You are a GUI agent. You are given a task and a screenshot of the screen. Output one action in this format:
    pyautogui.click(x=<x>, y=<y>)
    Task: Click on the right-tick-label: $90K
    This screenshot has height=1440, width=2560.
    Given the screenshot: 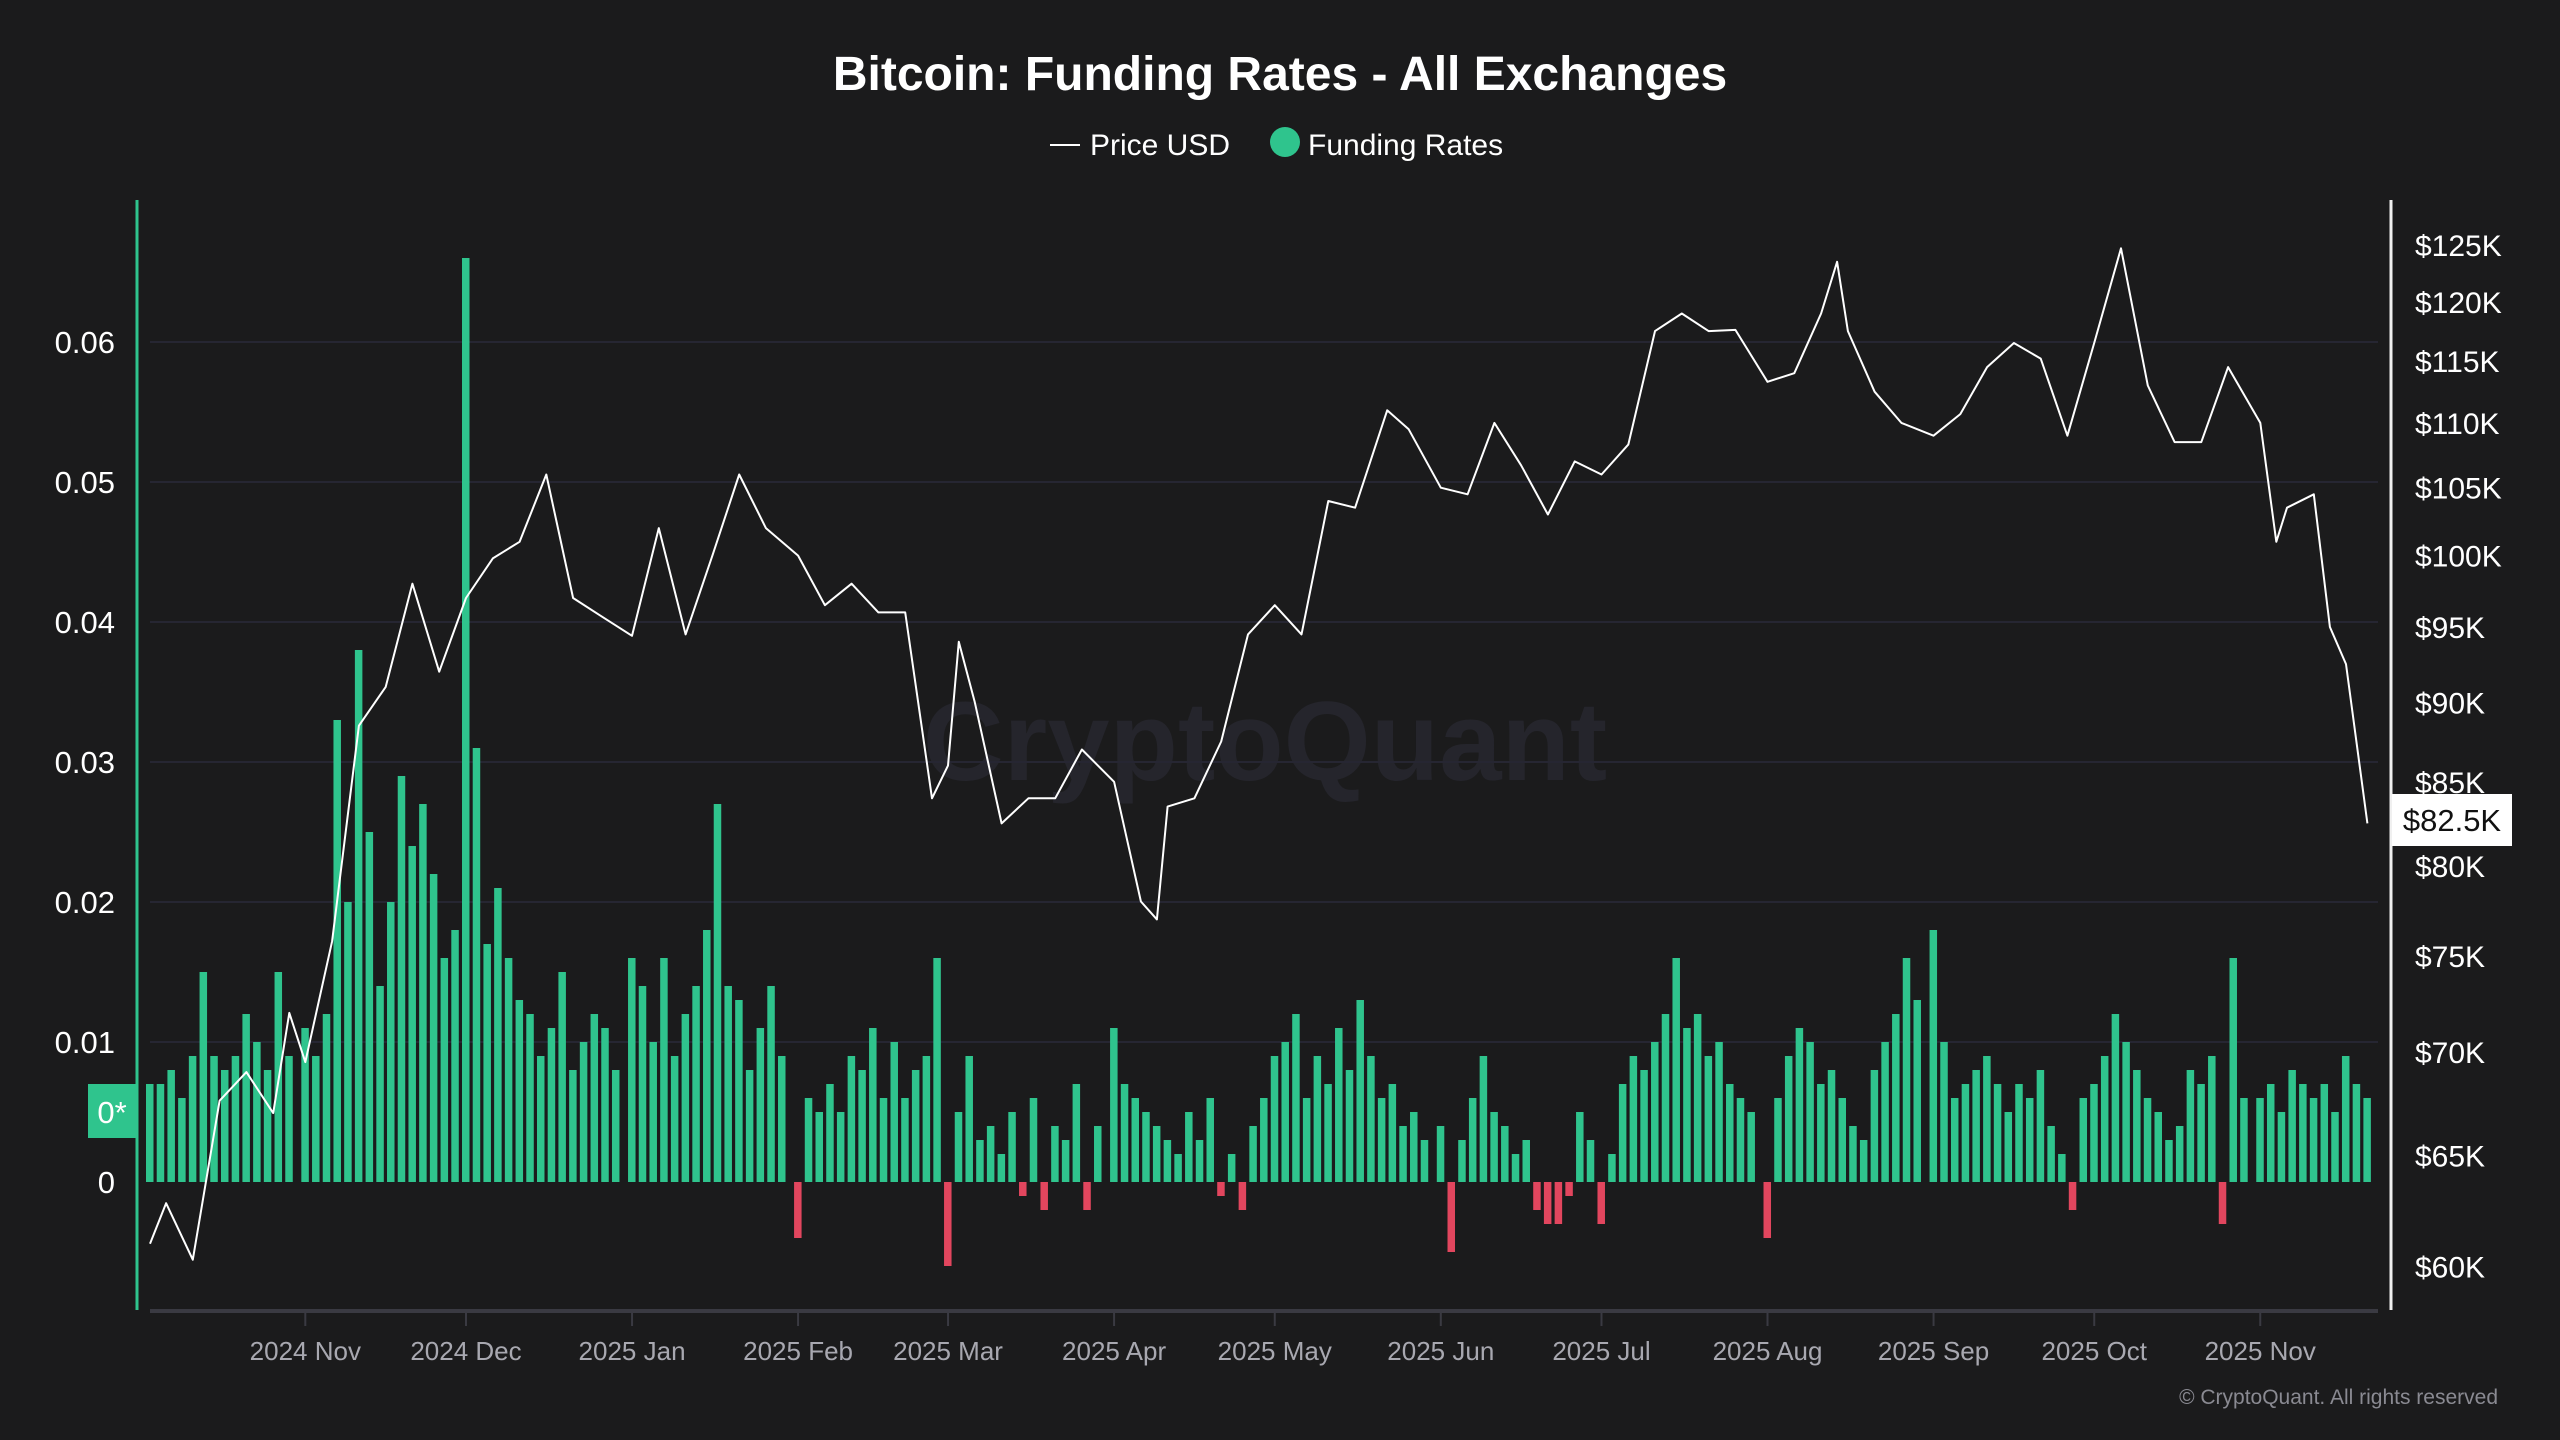 What is the action you would take?
    pyautogui.click(x=2450, y=703)
    